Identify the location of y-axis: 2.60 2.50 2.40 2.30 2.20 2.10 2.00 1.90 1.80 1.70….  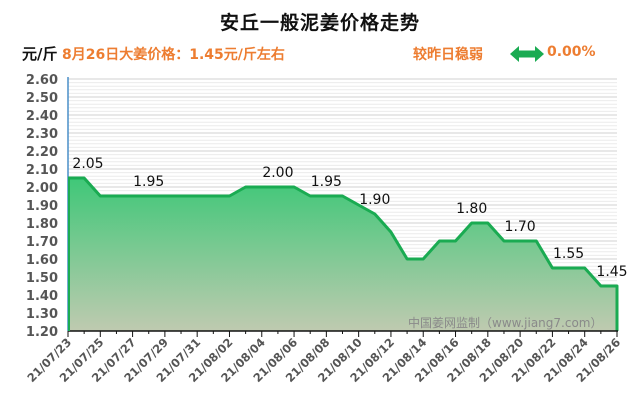
(47, 206).